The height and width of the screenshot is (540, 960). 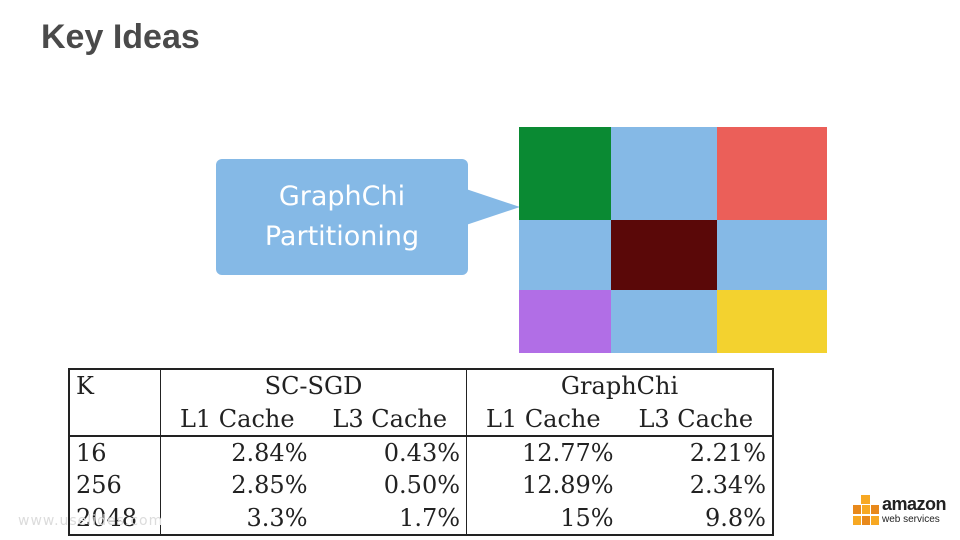 What do you see at coordinates (914, 504) in the screenshot?
I see `aws-brand-text: amazon` at bounding box center [914, 504].